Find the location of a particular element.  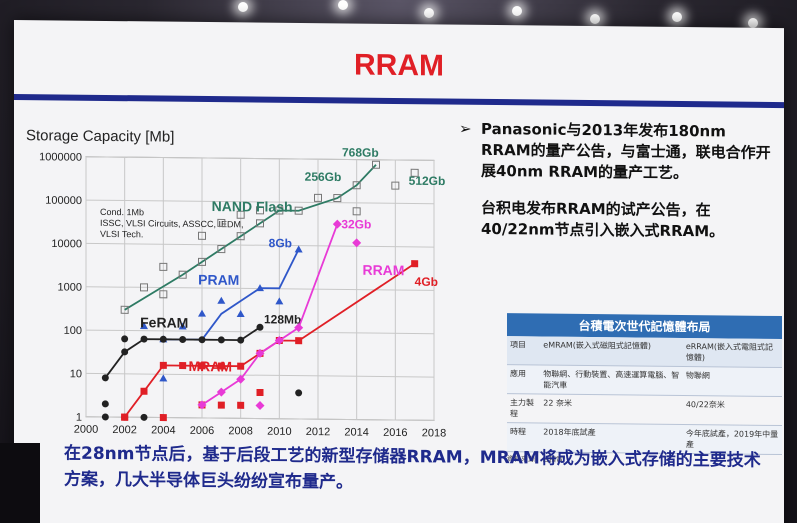

table-header-cell: eMRAM(嵌入式磁阻式記憶體) is located at coordinates (611, 351).